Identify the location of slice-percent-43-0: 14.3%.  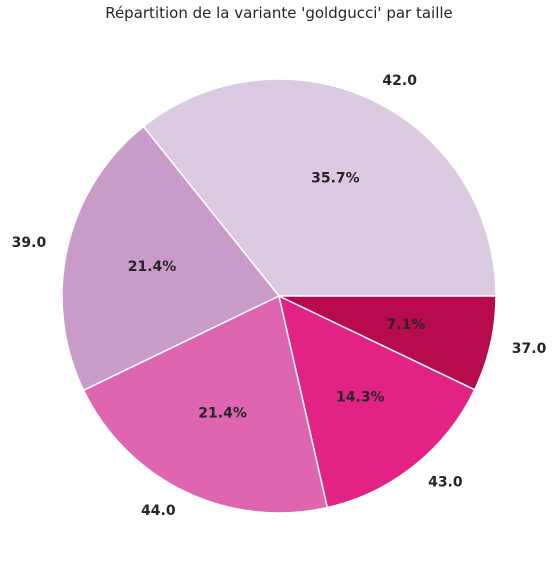
(360, 398).